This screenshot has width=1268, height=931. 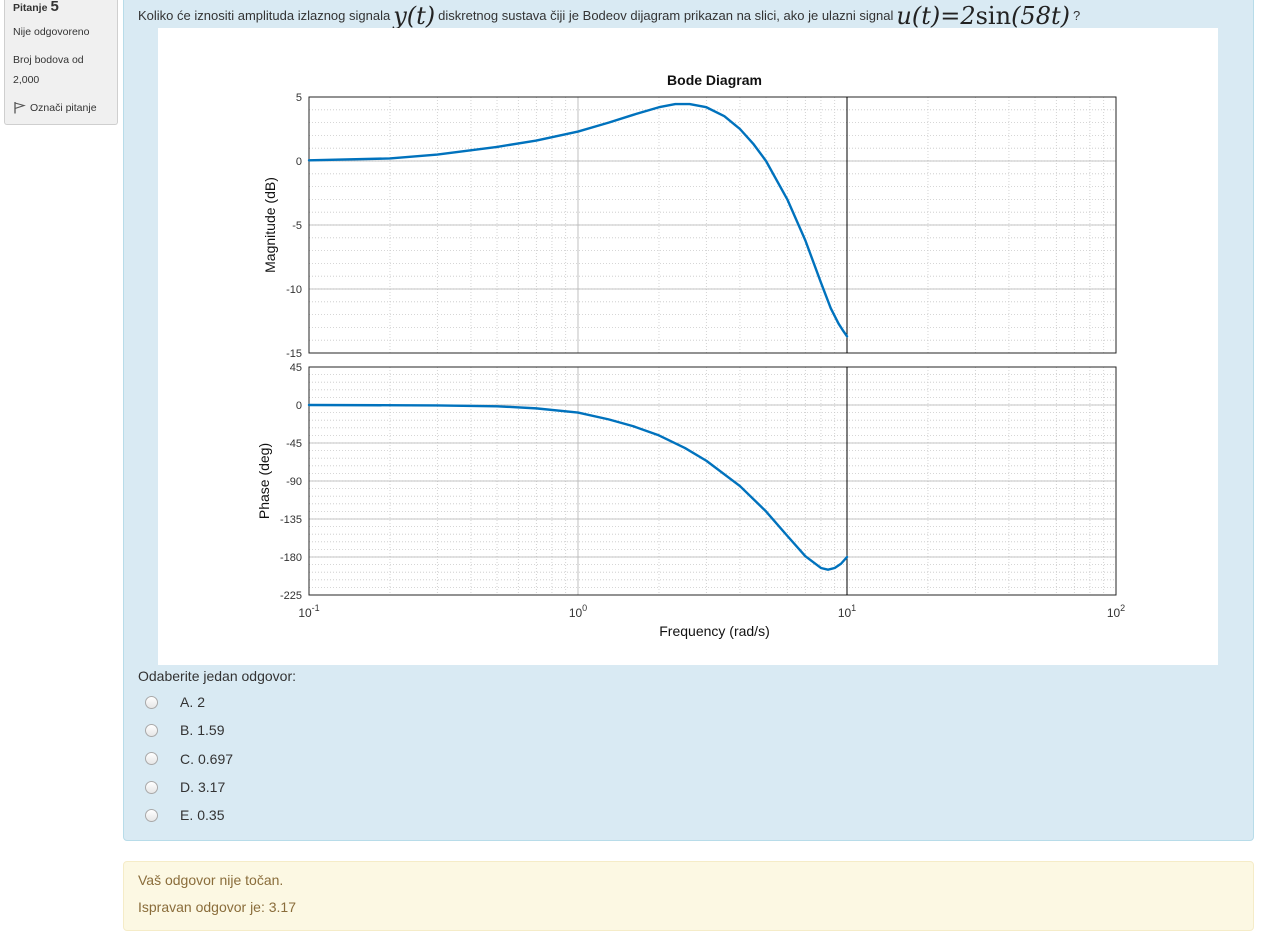 I want to click on flag-icon, so click(x=20, y=108).